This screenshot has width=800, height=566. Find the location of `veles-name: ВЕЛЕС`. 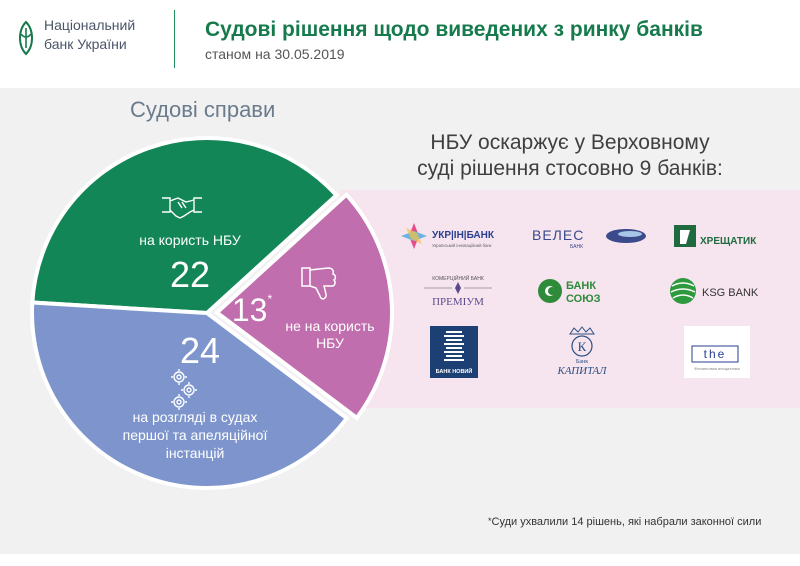

veles-name: ВЕЛЕС is located at coordinates (558, 235).